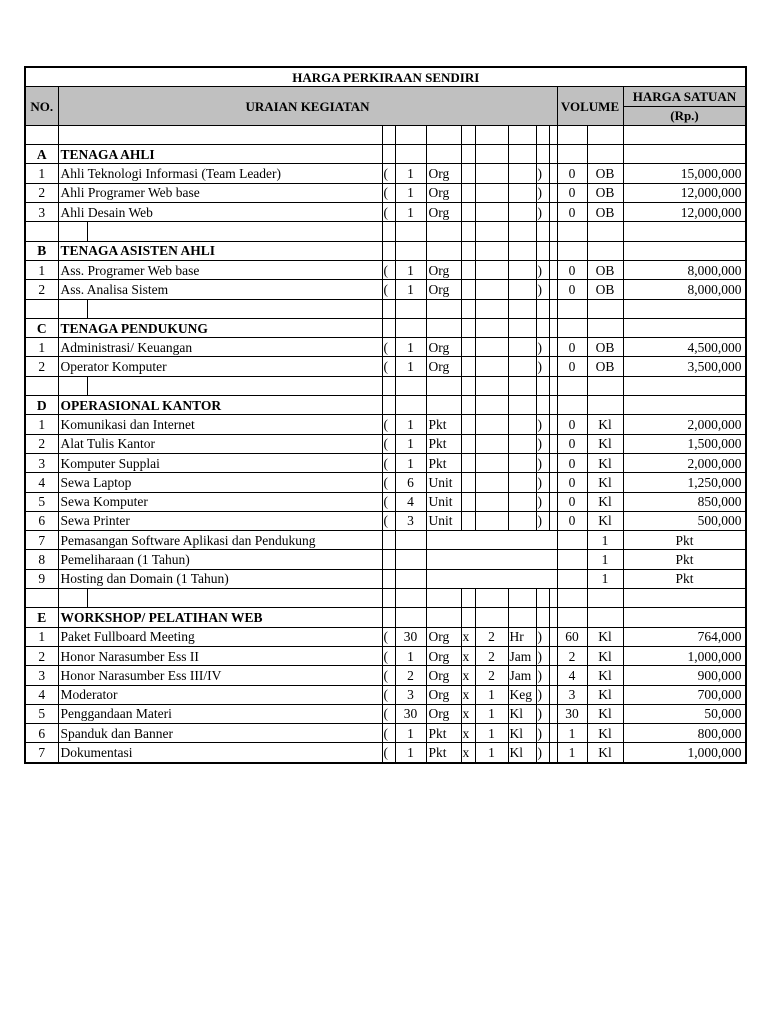 The width and height of the screenshot is (768, 1024). What do you see at coordinates (684, 115) in the screenshot?
I see `header-harga-unit: (Rp.)` at bounding box center [684, 115].